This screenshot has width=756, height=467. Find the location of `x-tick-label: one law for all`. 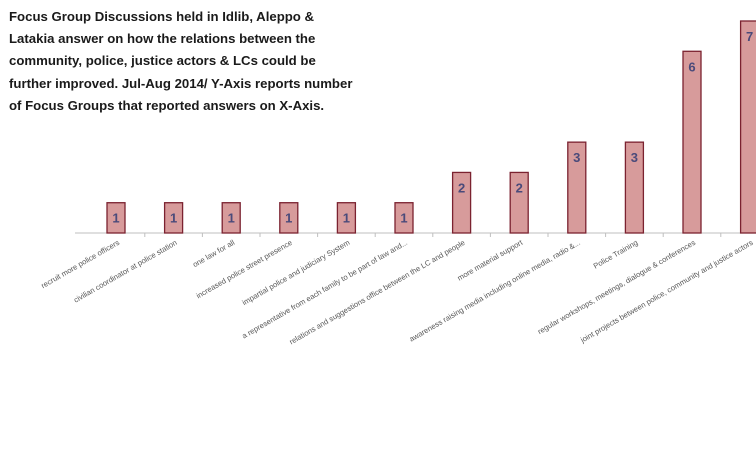

x-tick-label: one law for all is located at coordinates (213, 253).